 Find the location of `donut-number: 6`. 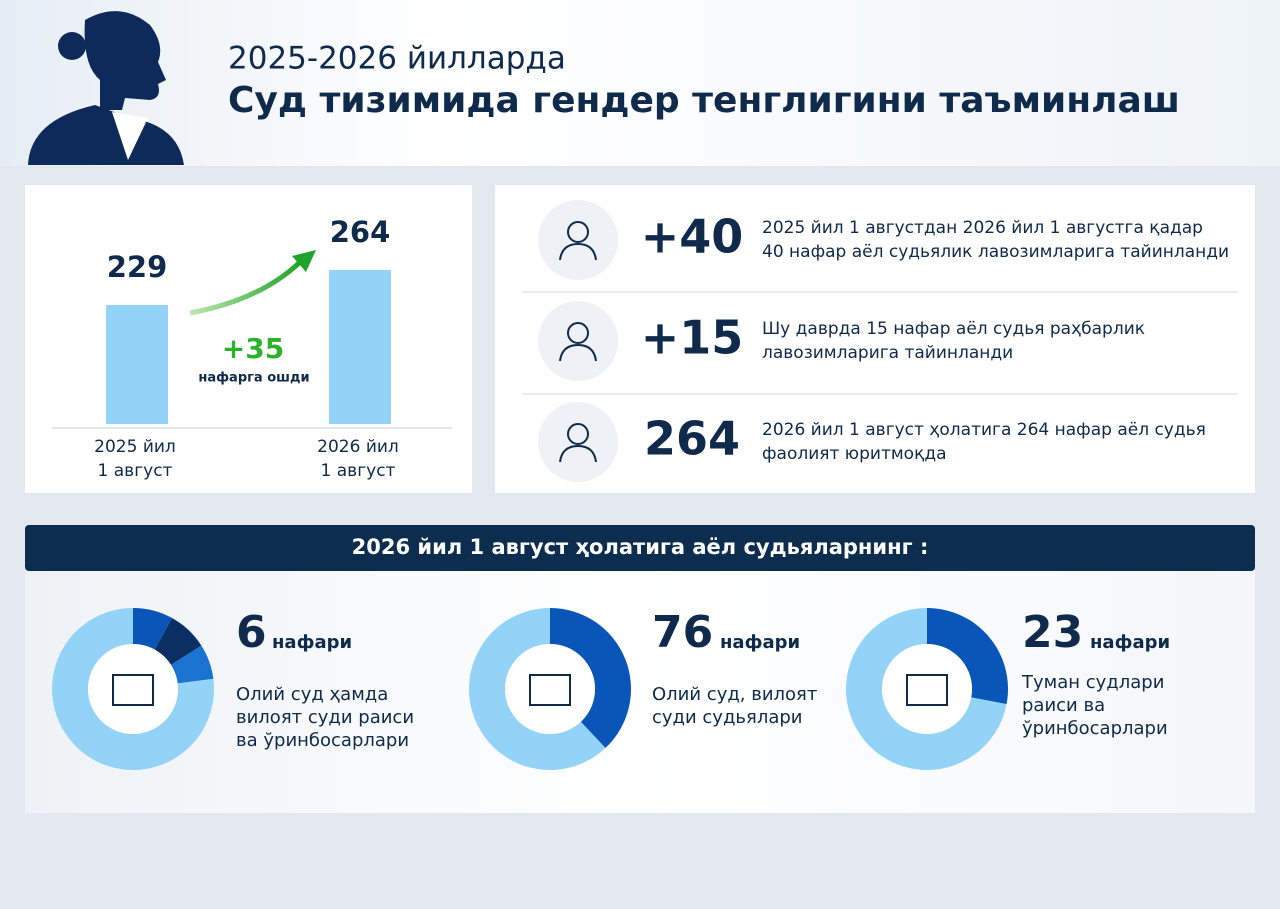

donut-number: 6 is located at coordinates (251, 632).